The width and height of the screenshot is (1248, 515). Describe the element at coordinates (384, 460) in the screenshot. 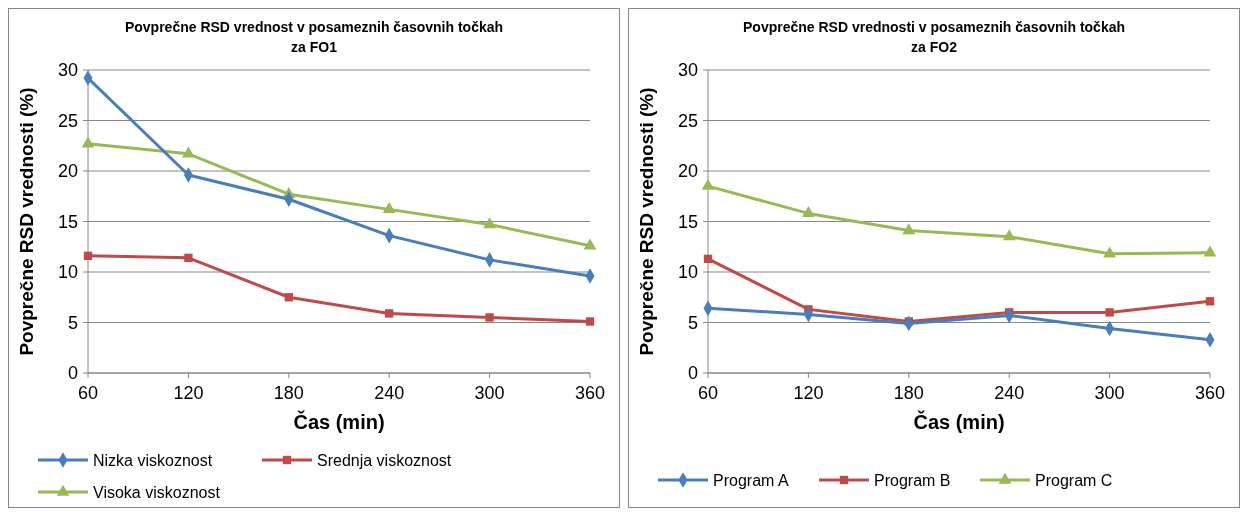

I see `legend-label: Srednja viskoznost` at that location.